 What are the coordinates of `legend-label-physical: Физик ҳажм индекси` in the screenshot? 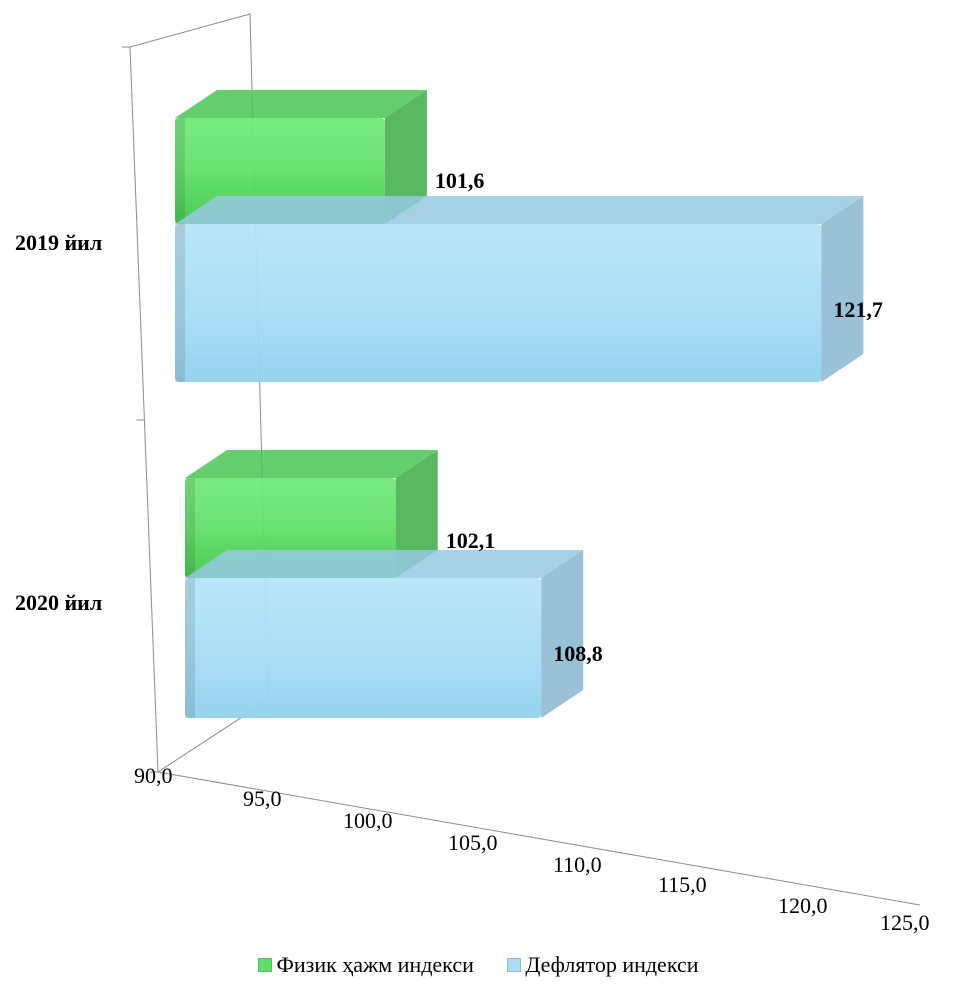 It's located at (375, 964).